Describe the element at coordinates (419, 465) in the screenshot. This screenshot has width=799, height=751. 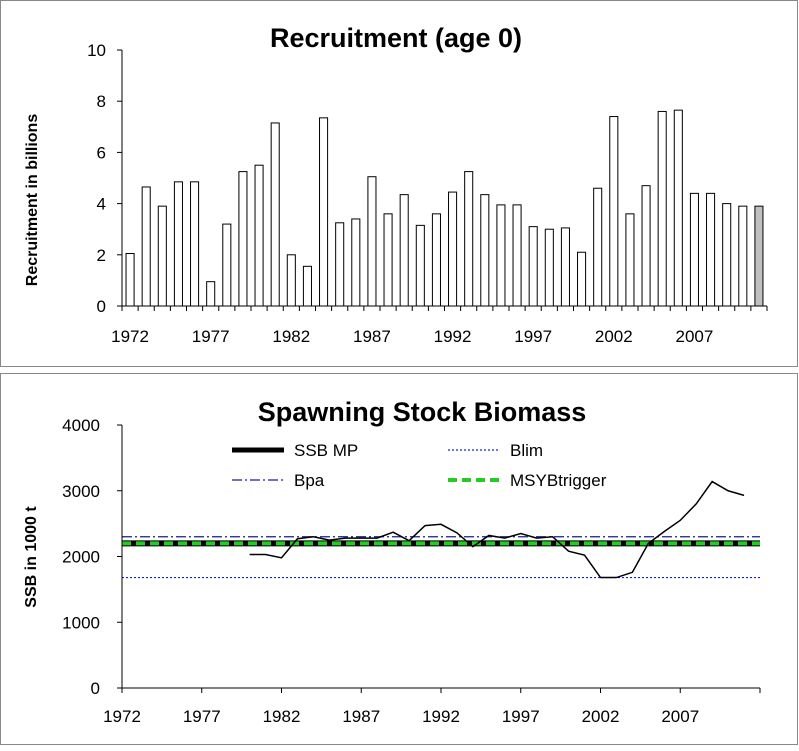
I see `legend: SSB MP Blim Bpa MSYBtrigger` at that location.